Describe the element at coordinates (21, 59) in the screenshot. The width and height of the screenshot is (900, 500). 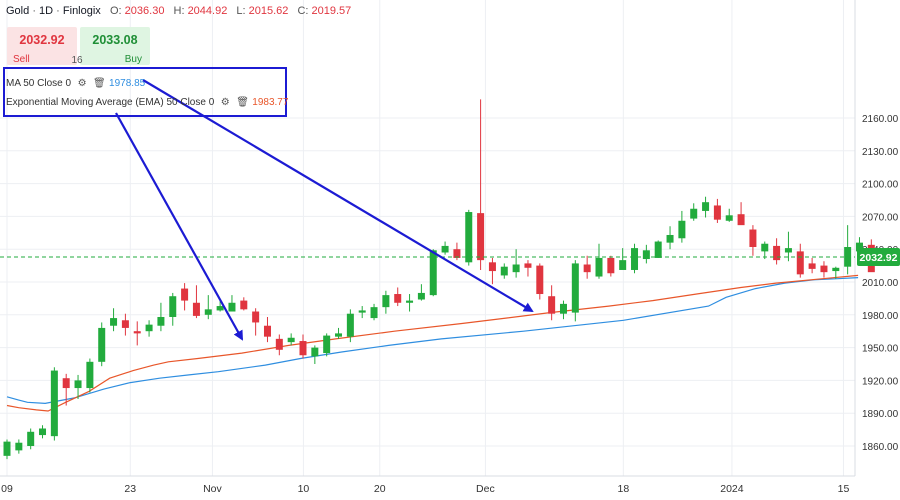
I see `sell-label: Sell` at that location.